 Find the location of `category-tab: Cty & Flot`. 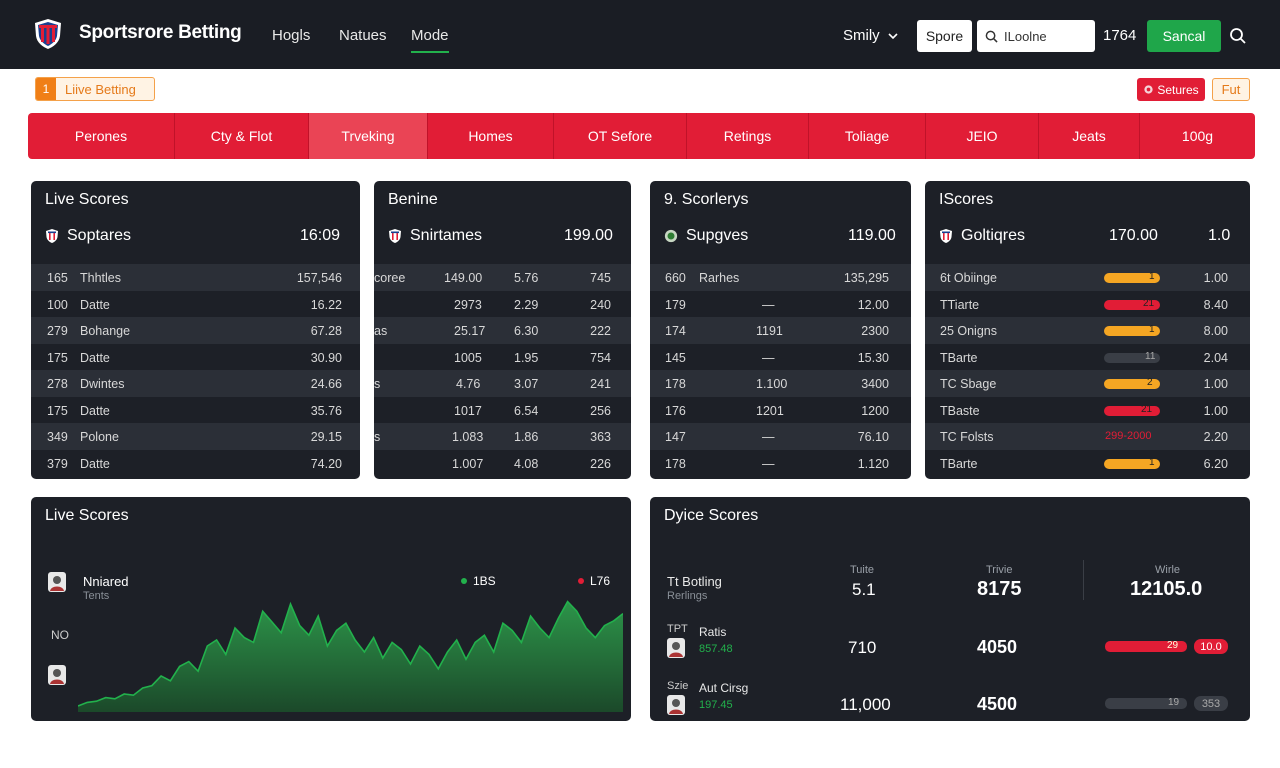

category-tab: Cty & Flot is located at coordinates (242, 136).